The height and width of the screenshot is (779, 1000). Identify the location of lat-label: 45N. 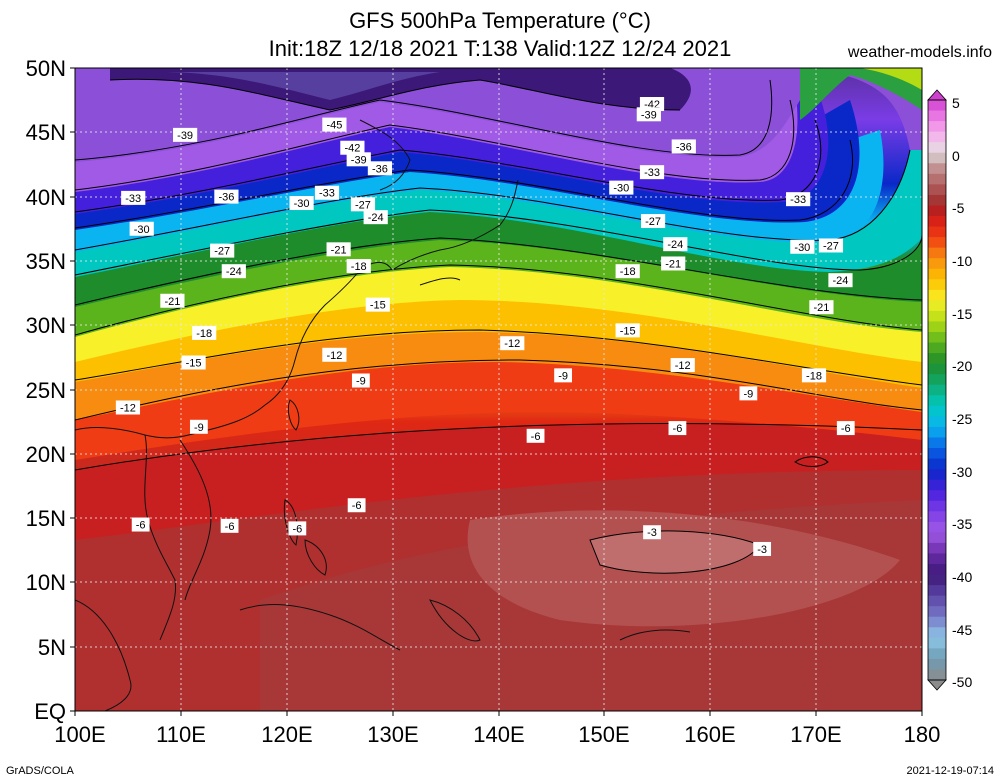
(46, 132).